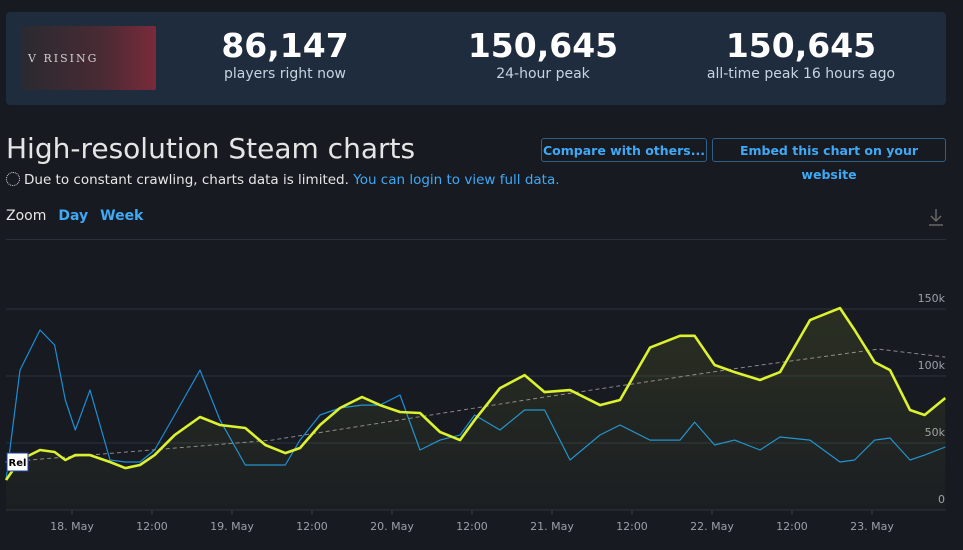 The height and width of the screenshot is (550, 963). Describe the element at coordinates (932, 365) in the screenshot. I see `y-tick-label: 100k` at that location.